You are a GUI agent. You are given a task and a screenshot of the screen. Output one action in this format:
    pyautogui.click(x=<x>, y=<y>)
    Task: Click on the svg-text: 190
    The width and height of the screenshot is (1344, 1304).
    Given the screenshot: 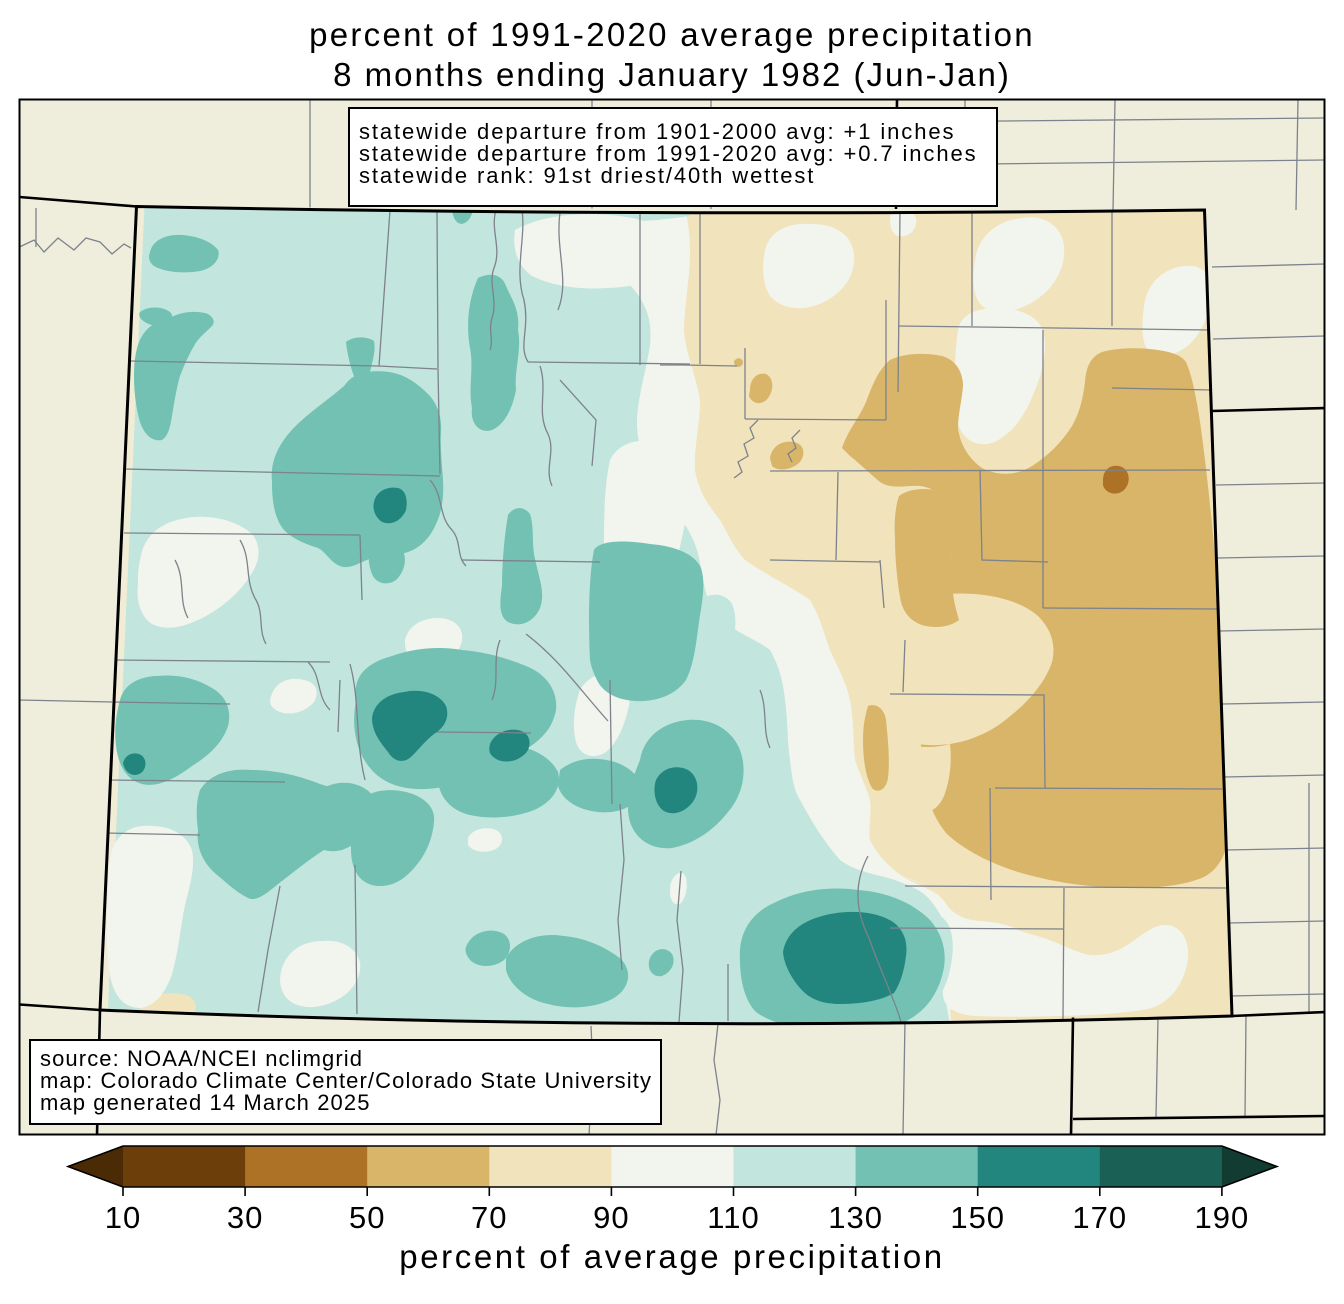 What is the action you would take?
    pyautogui.click(x=1222, y=1217)
    